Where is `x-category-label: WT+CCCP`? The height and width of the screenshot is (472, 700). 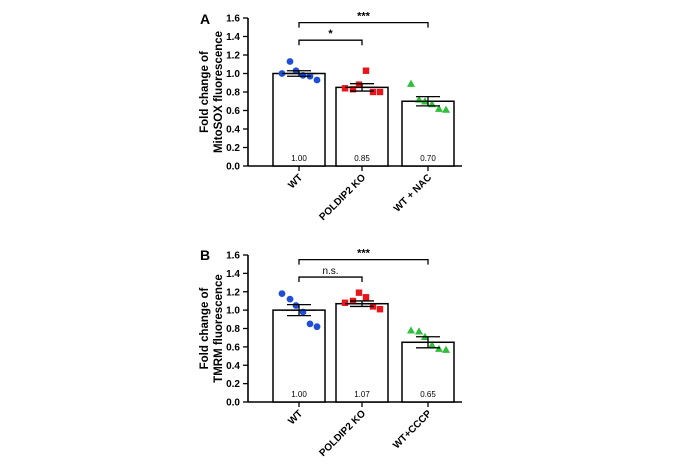 x-category-label: WT+CCCP is located at coordinates (412, 429).